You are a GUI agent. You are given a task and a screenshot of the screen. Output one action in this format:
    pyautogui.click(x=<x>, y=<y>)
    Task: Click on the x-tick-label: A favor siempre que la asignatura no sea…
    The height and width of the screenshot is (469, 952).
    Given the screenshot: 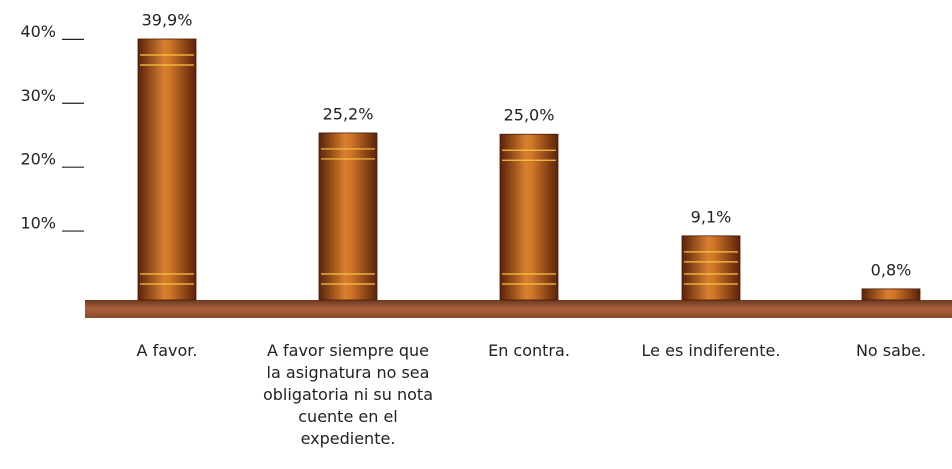 What is the action you would take?
    pyautogui.click(x=347, y=394)
    